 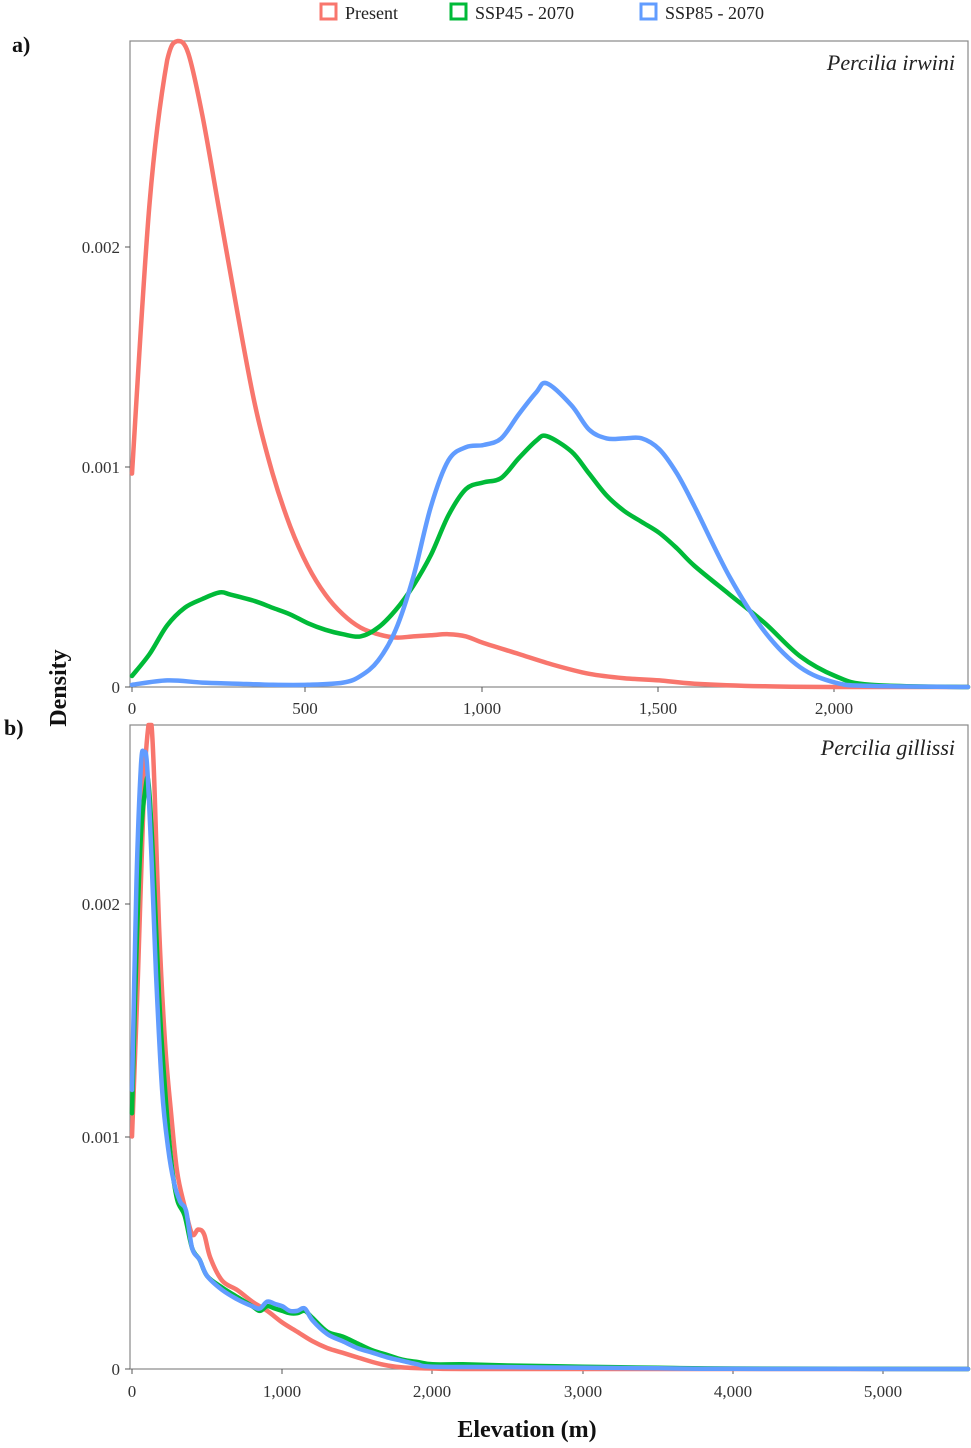 What do you see at coordinates (515, 1385) in the screenshot?
I see `panel-b-x-axis: 0 1,000 2,000 3,000 4,000 5,000` at bounding box center [515, 1385].